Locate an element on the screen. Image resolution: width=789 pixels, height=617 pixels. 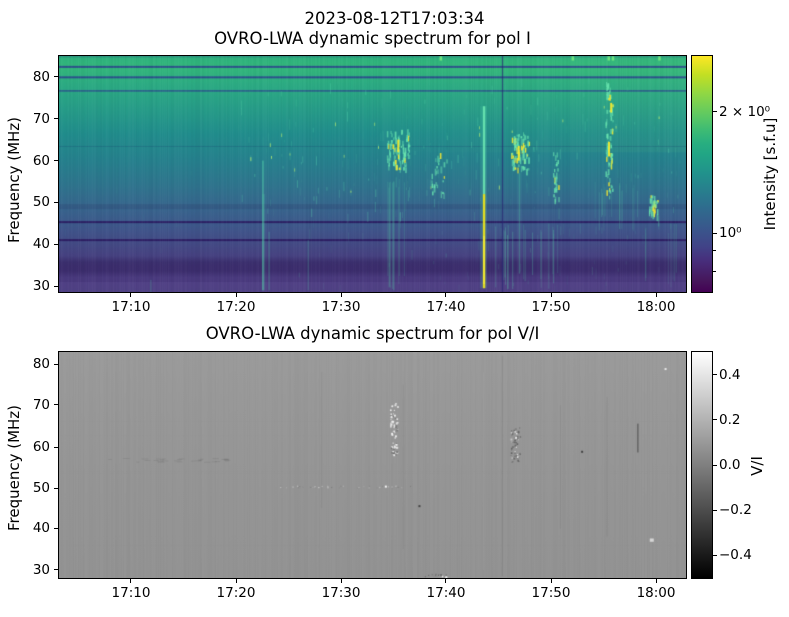
colorbar-pol-i is located at coordinates (702, 174).